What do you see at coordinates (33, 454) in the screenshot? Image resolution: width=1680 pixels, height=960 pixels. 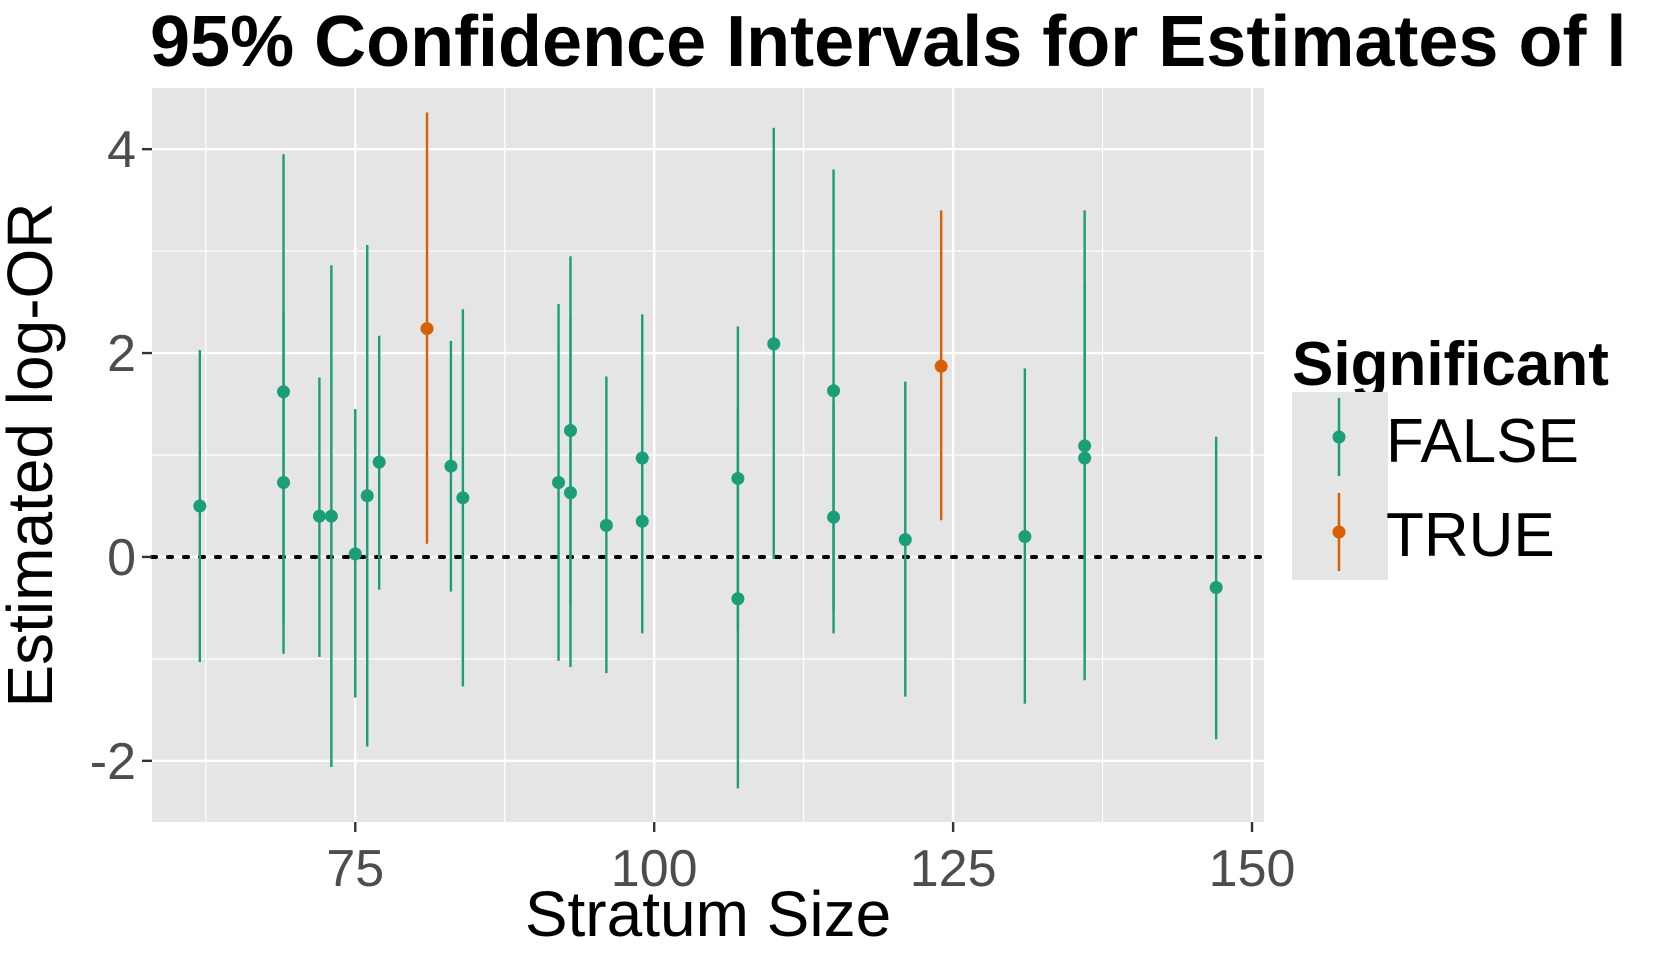 I see `y-axis-title: Estimated log-OR` at bounding box center [33, 454].